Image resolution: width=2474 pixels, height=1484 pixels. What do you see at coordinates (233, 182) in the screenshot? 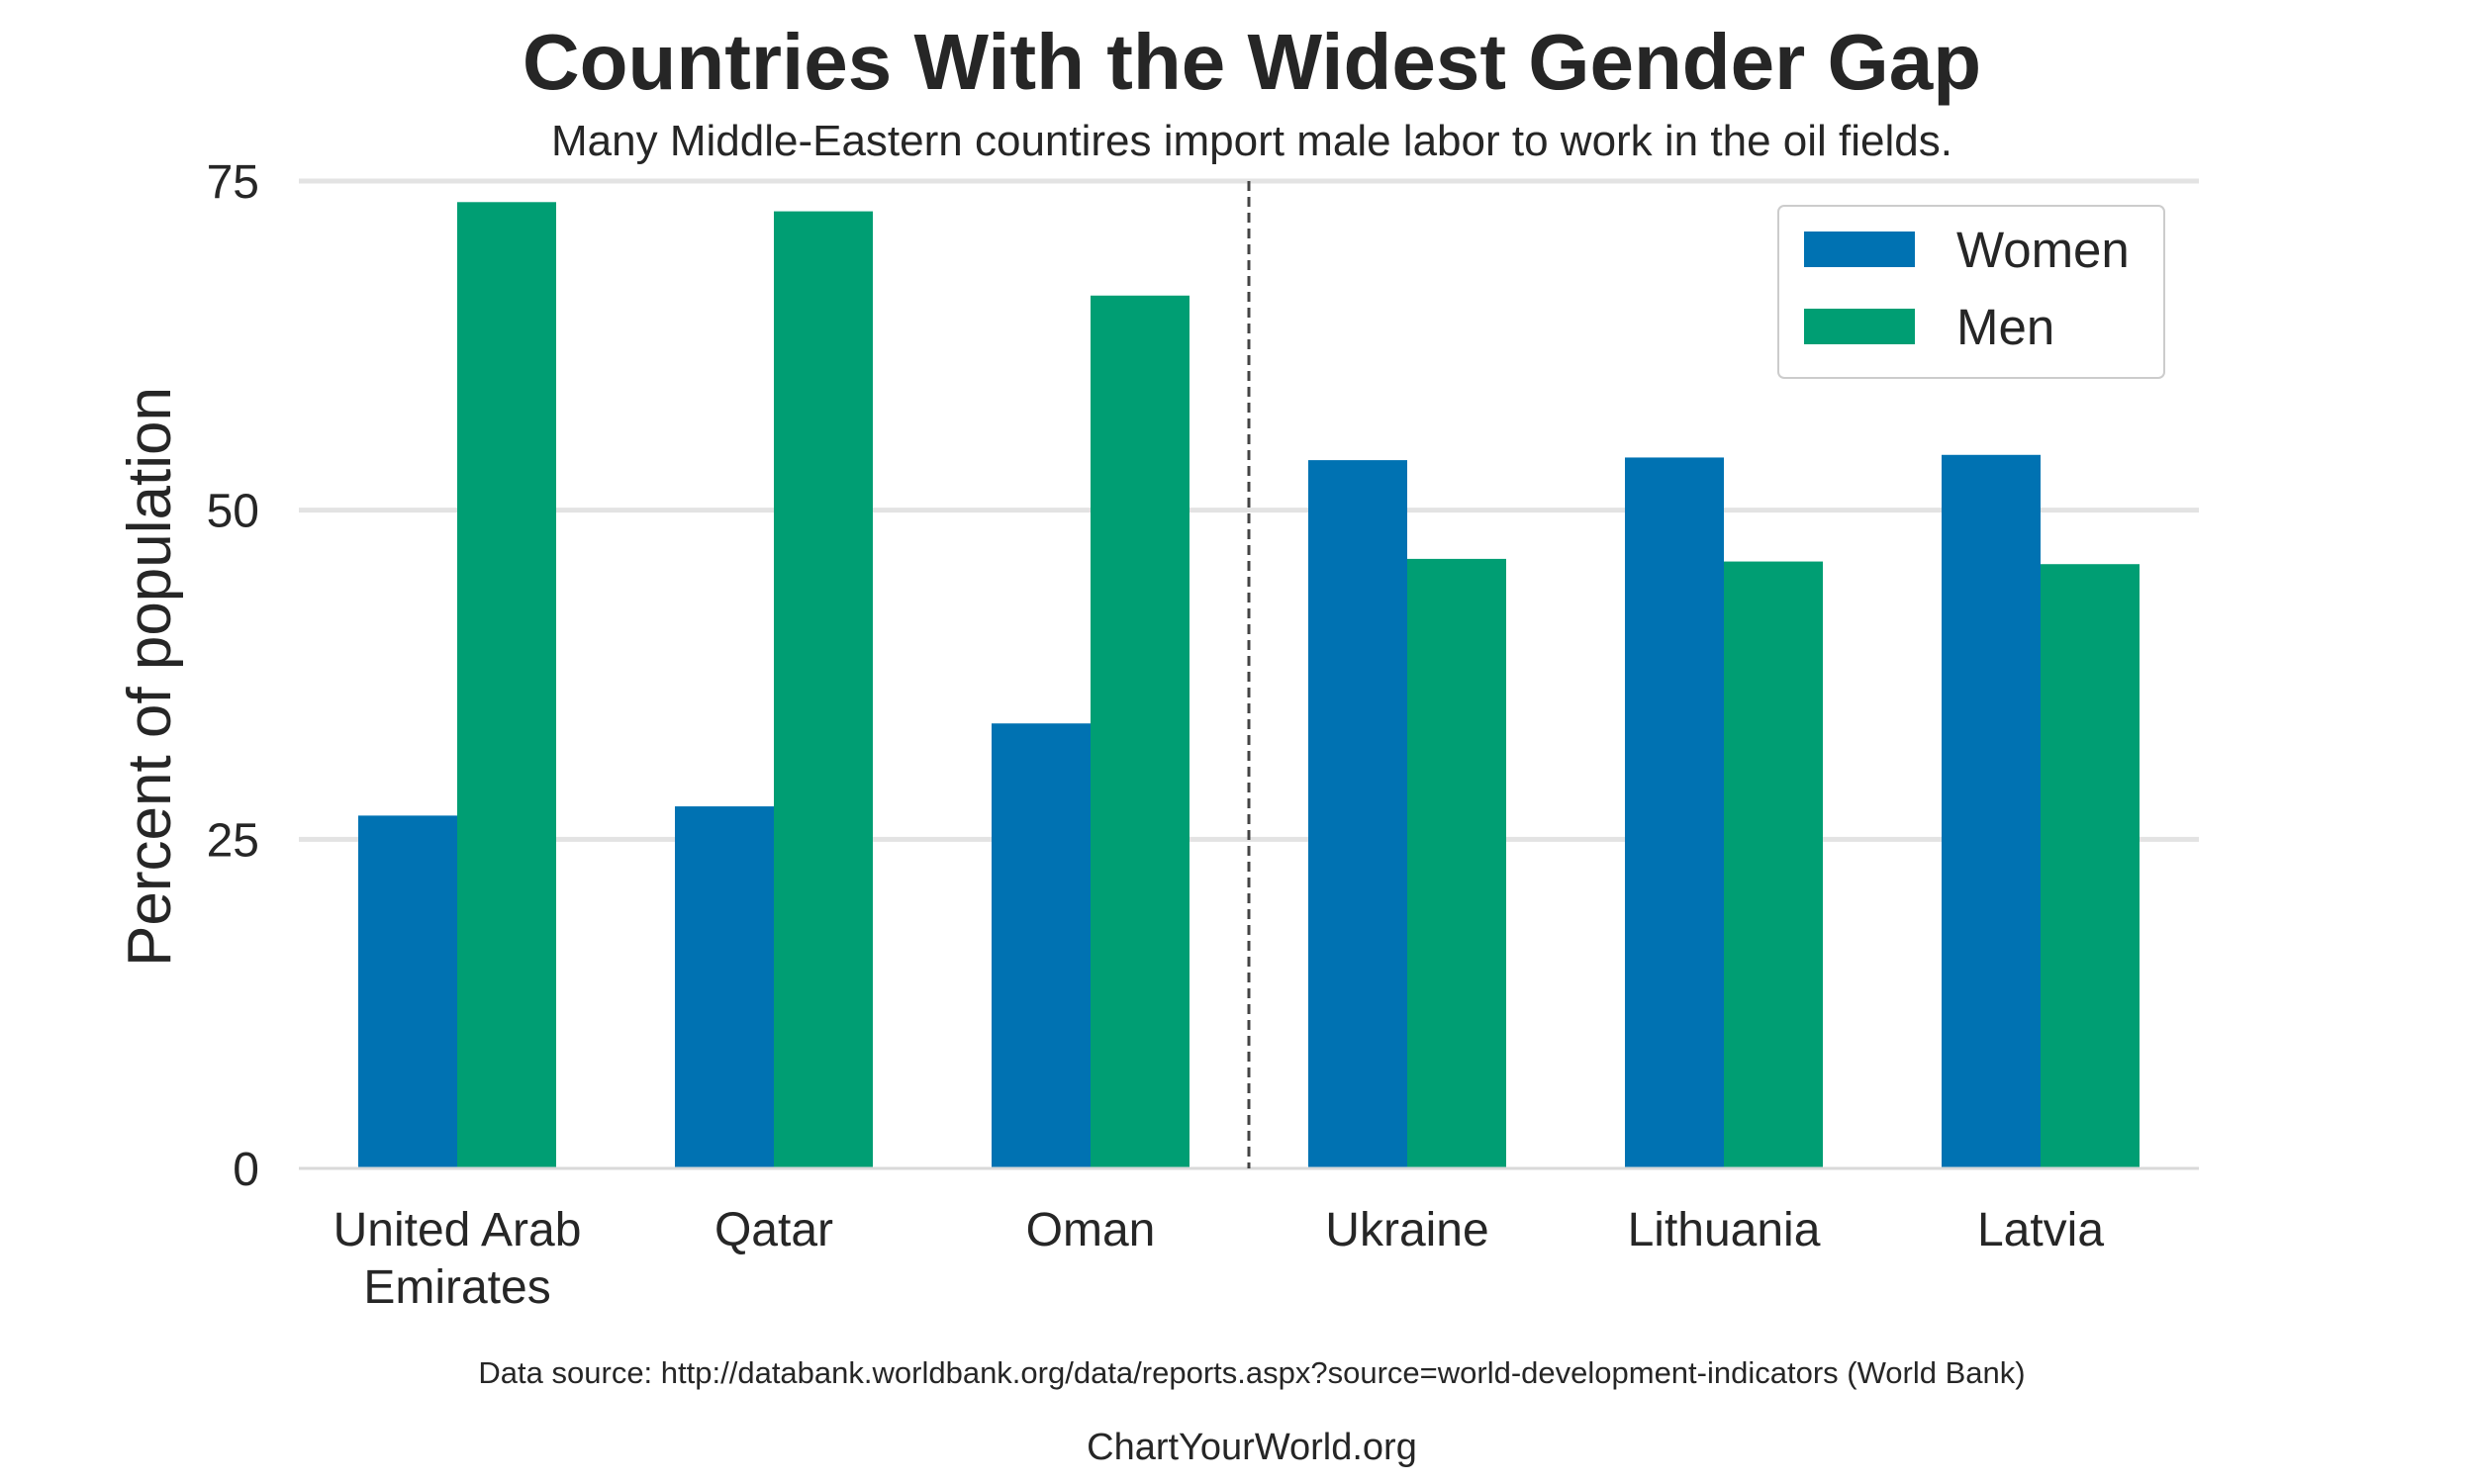
I see `y-tick-label: 75` at bounding box center [233, 182].